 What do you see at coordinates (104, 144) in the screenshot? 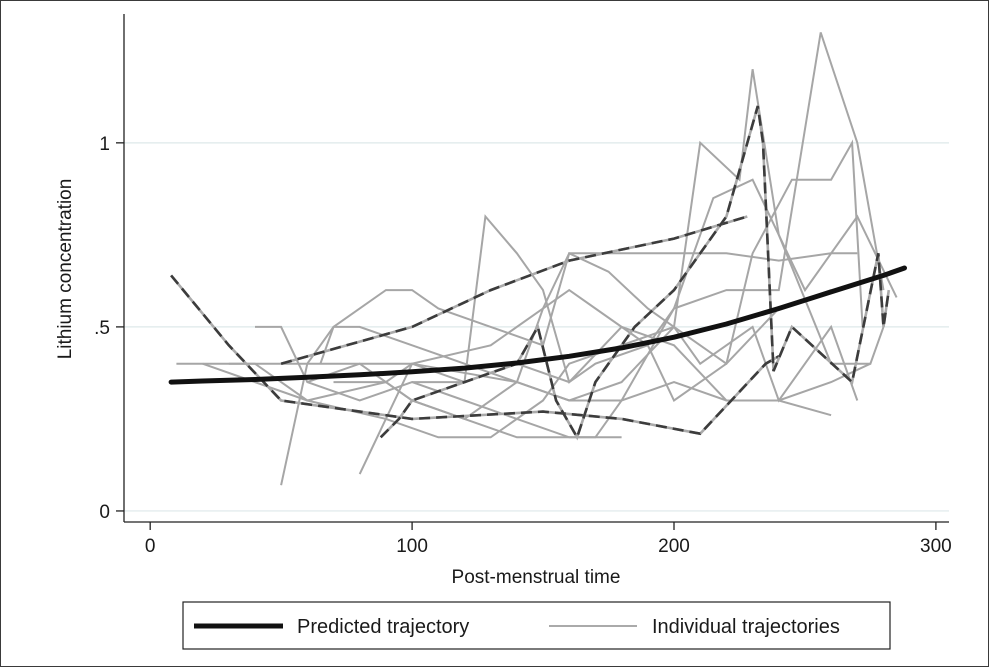
I see `y-tick-label: 1` at bounding box center [104, 144].